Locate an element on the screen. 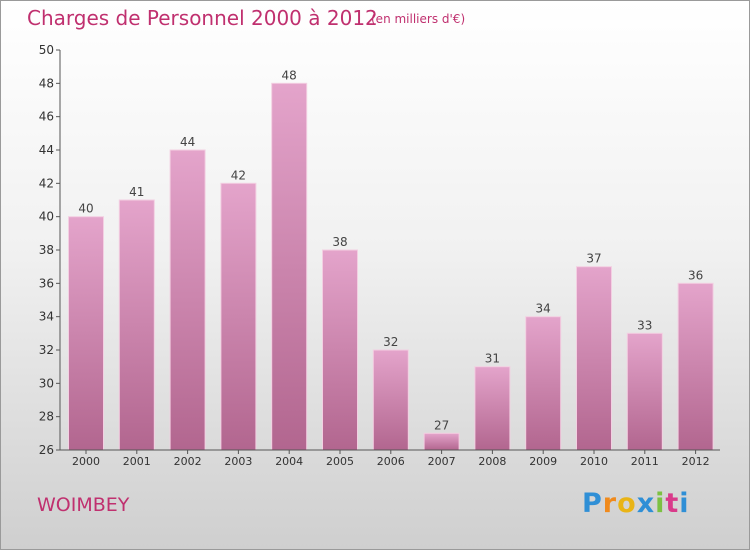 The image size is (750, 550). logo-letter: x is located at coordinates (646, 503).